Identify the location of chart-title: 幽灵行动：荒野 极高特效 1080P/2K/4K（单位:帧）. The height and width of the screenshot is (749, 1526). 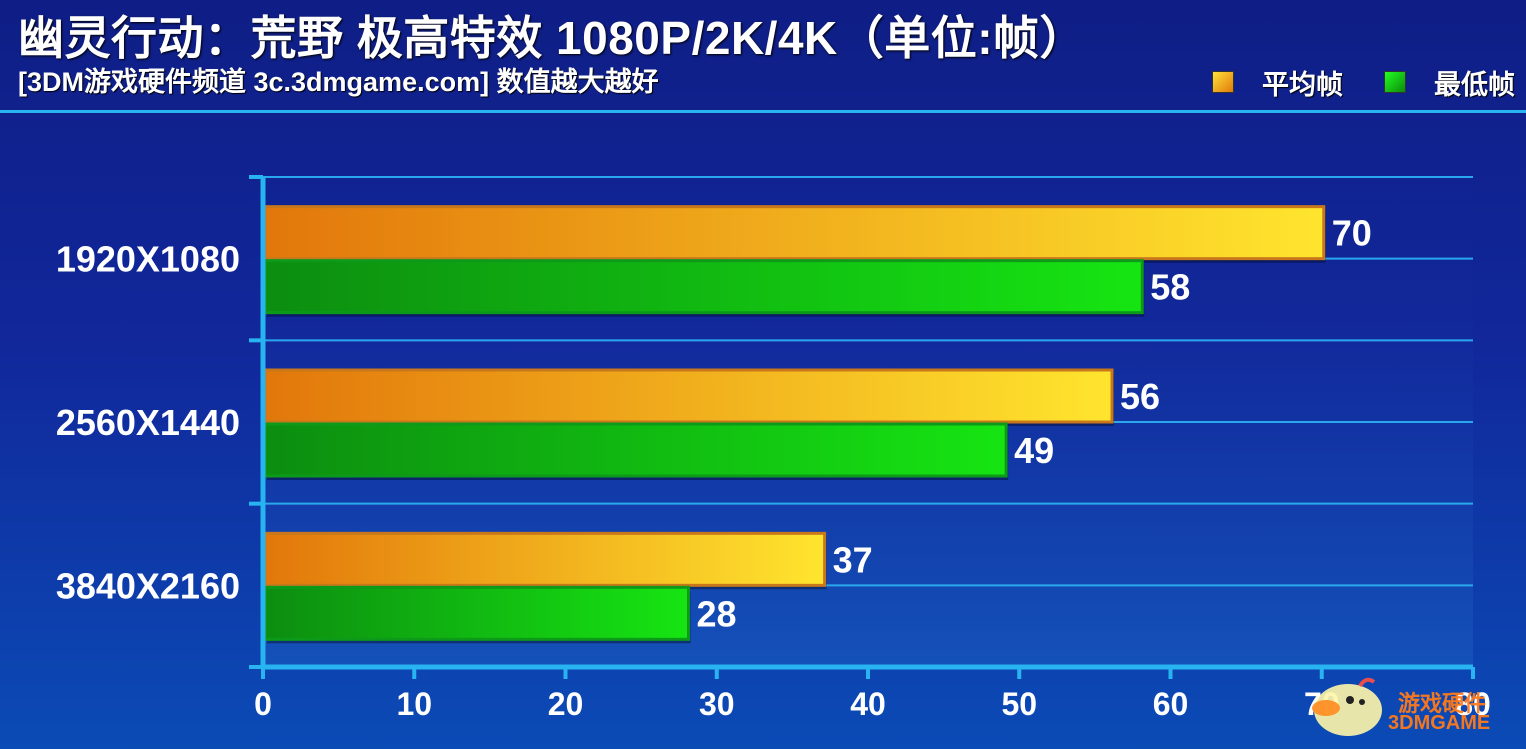
(552, 38).